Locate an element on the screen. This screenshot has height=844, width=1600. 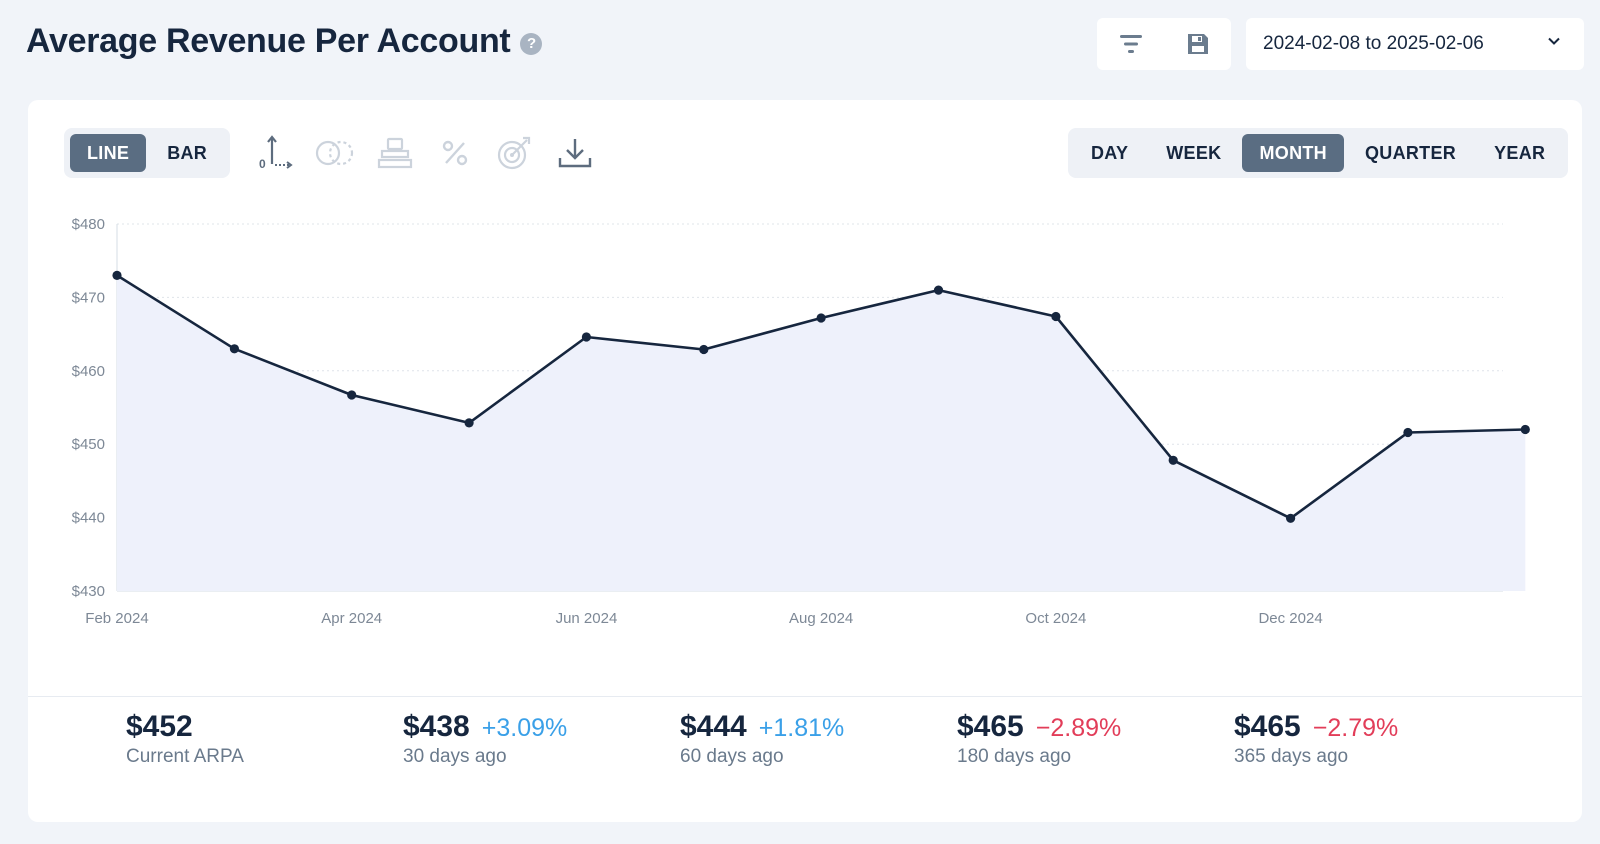
compare-circles-icon is located at coordinates (335, 153).